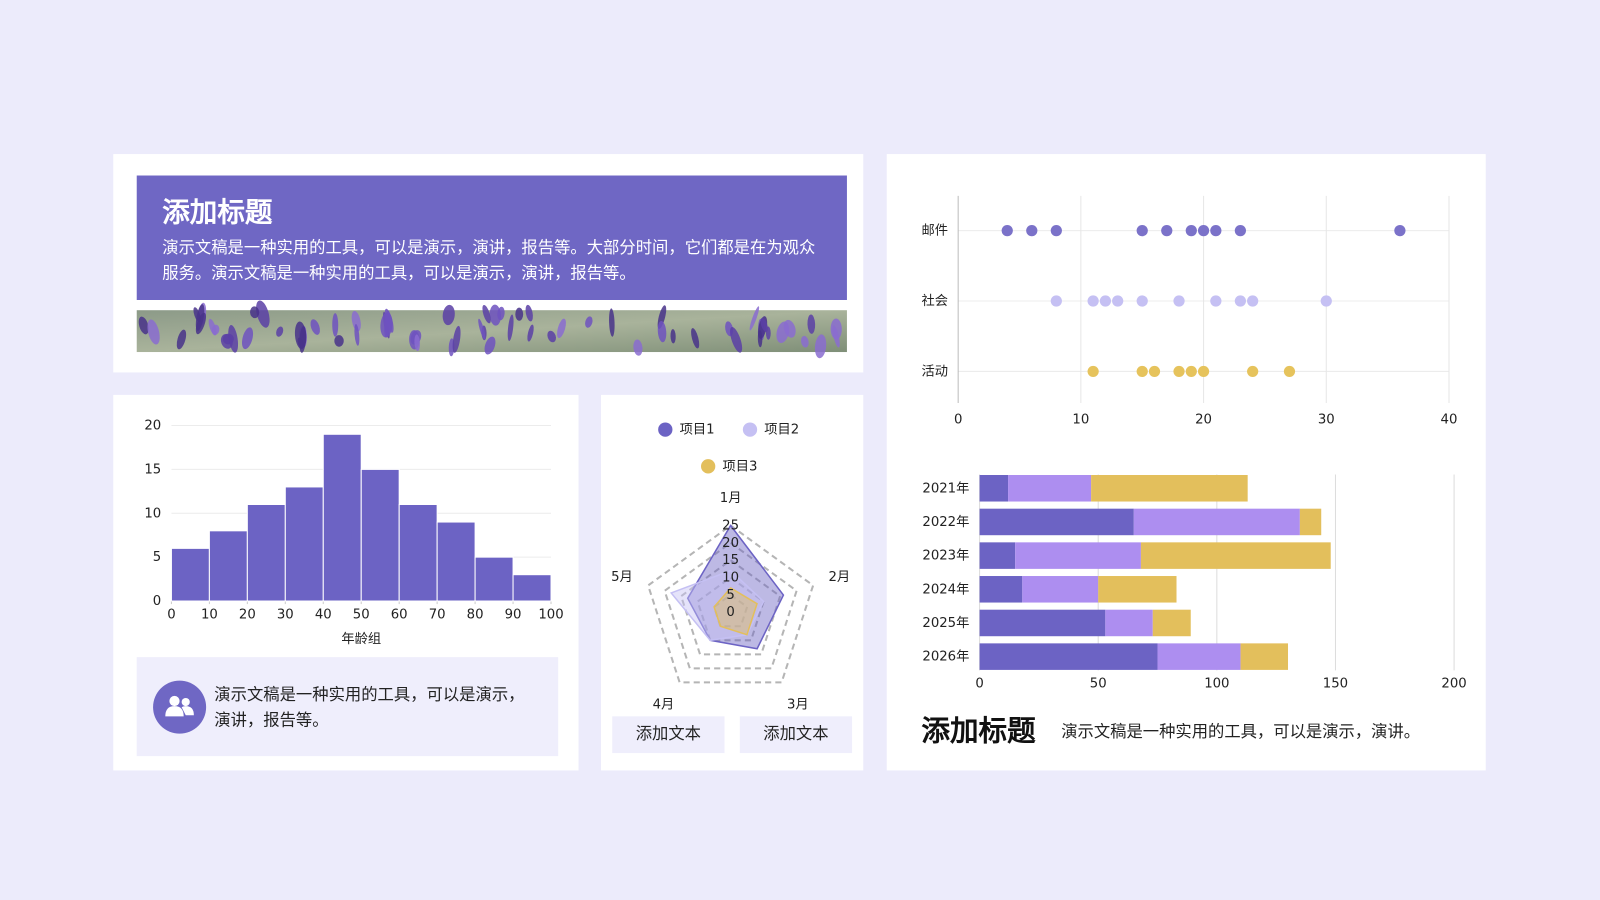 This screenshot has width=1600, height=900. Describe the element at coordinates (839, 577) in the screenshot. I see `category-label: 2月` at that location.